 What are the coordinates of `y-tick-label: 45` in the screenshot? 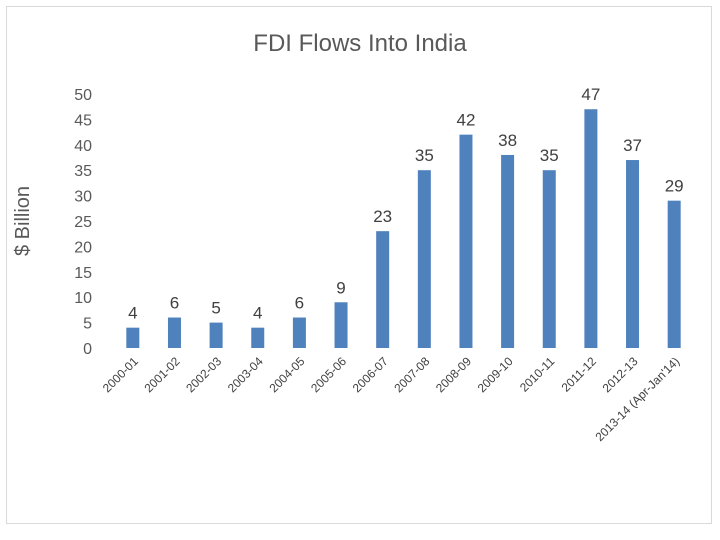 It's located at (83, 120).